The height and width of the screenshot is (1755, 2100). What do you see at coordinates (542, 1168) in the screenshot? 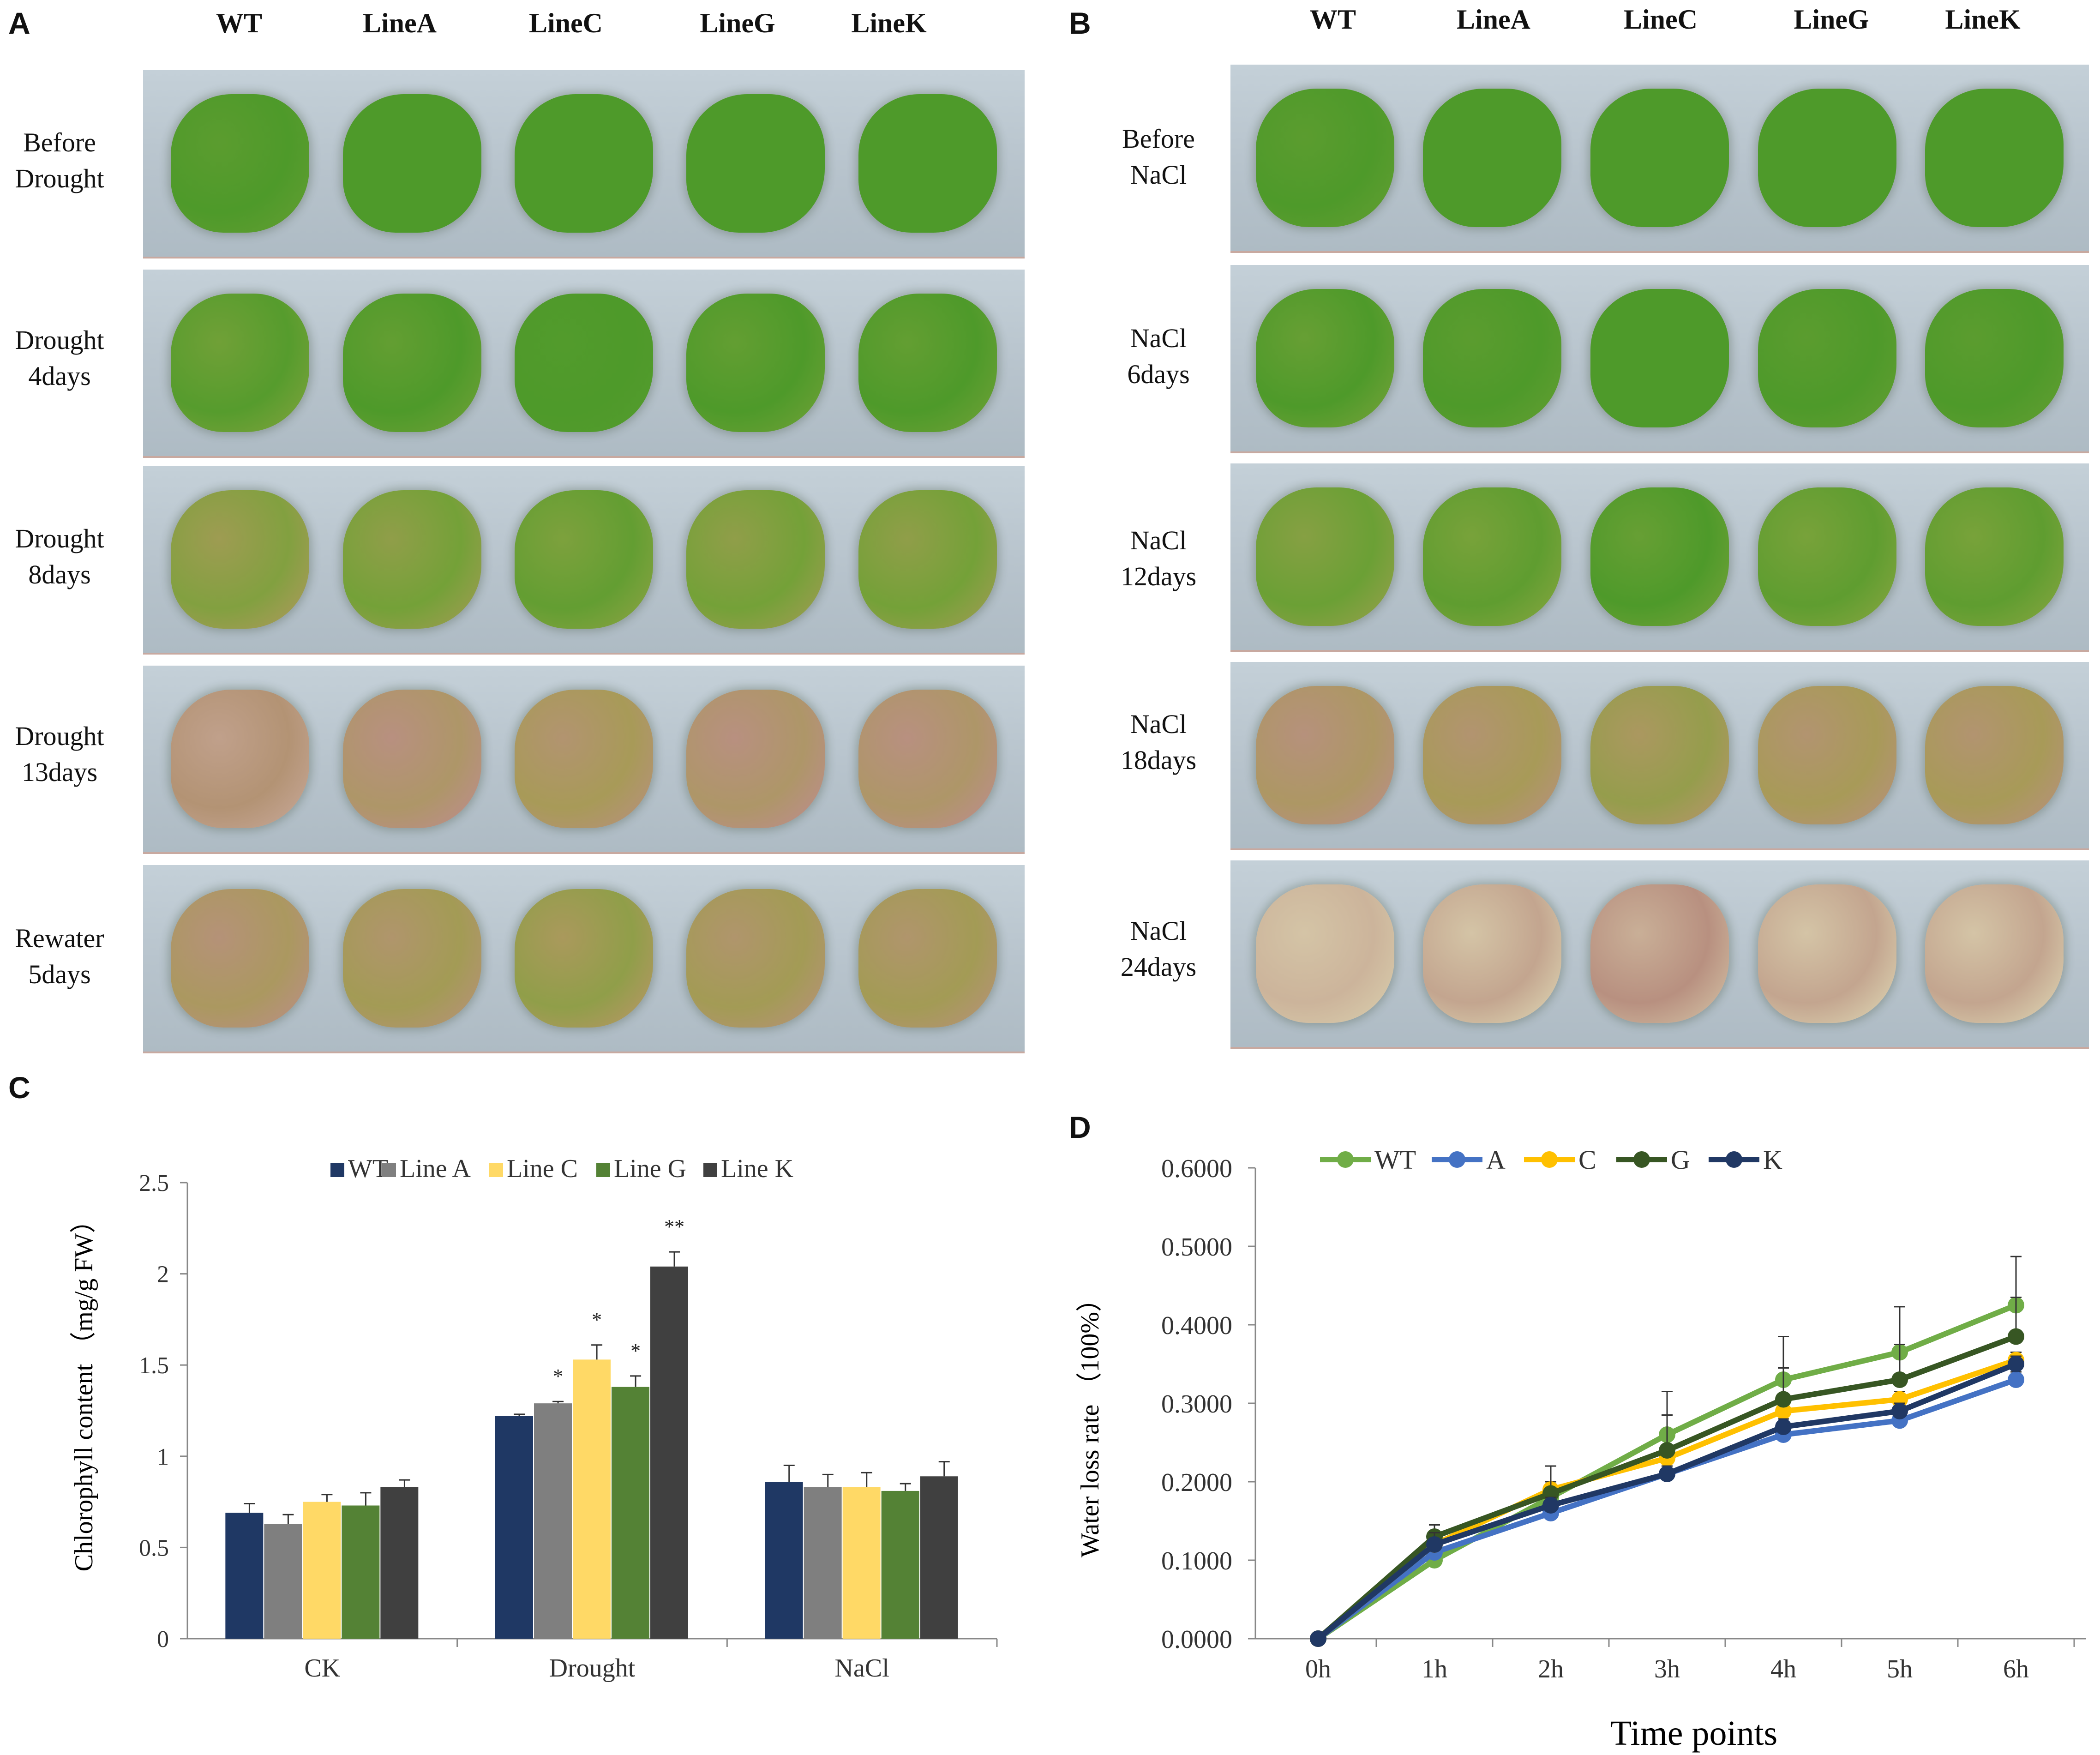
I see `legend-label: Line C` at bounding box center [542, 1168].